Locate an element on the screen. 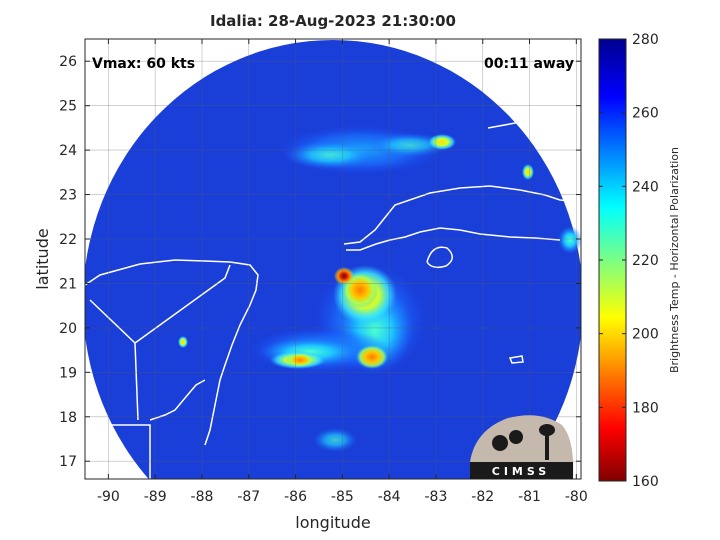 This screenshot has width=720, height=540. yucatan-coast is located at coordinates (172, 352).